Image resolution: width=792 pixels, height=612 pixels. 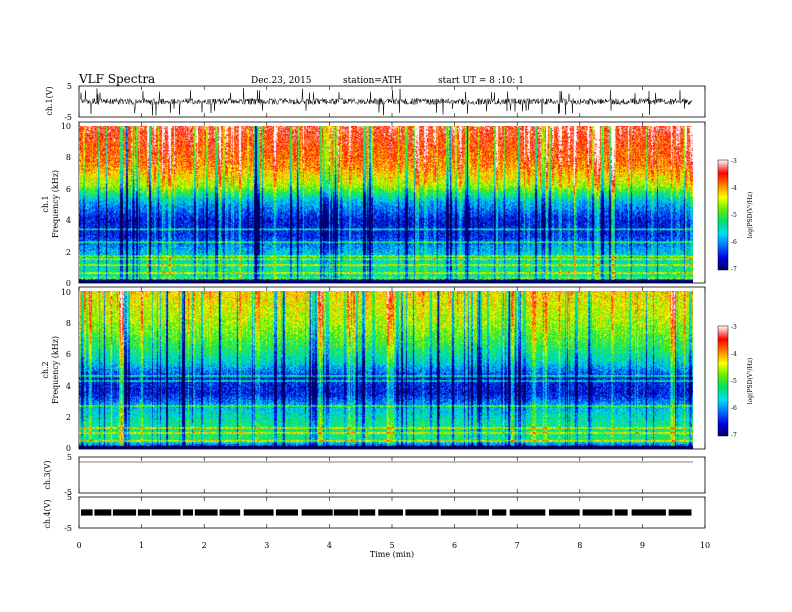 I want to click on ch1-colorbar-tick--4: -4, so click(x=734, y=188).